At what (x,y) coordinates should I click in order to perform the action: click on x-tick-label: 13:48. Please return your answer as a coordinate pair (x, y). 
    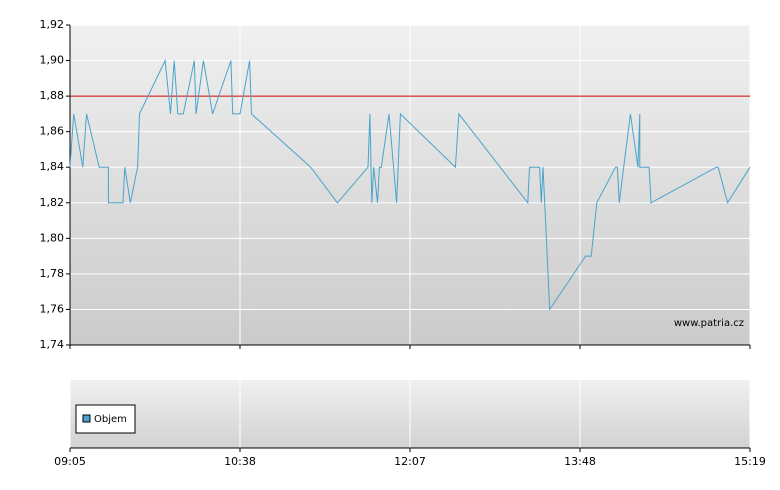
    Looking at the image, I should click on (580, 461).